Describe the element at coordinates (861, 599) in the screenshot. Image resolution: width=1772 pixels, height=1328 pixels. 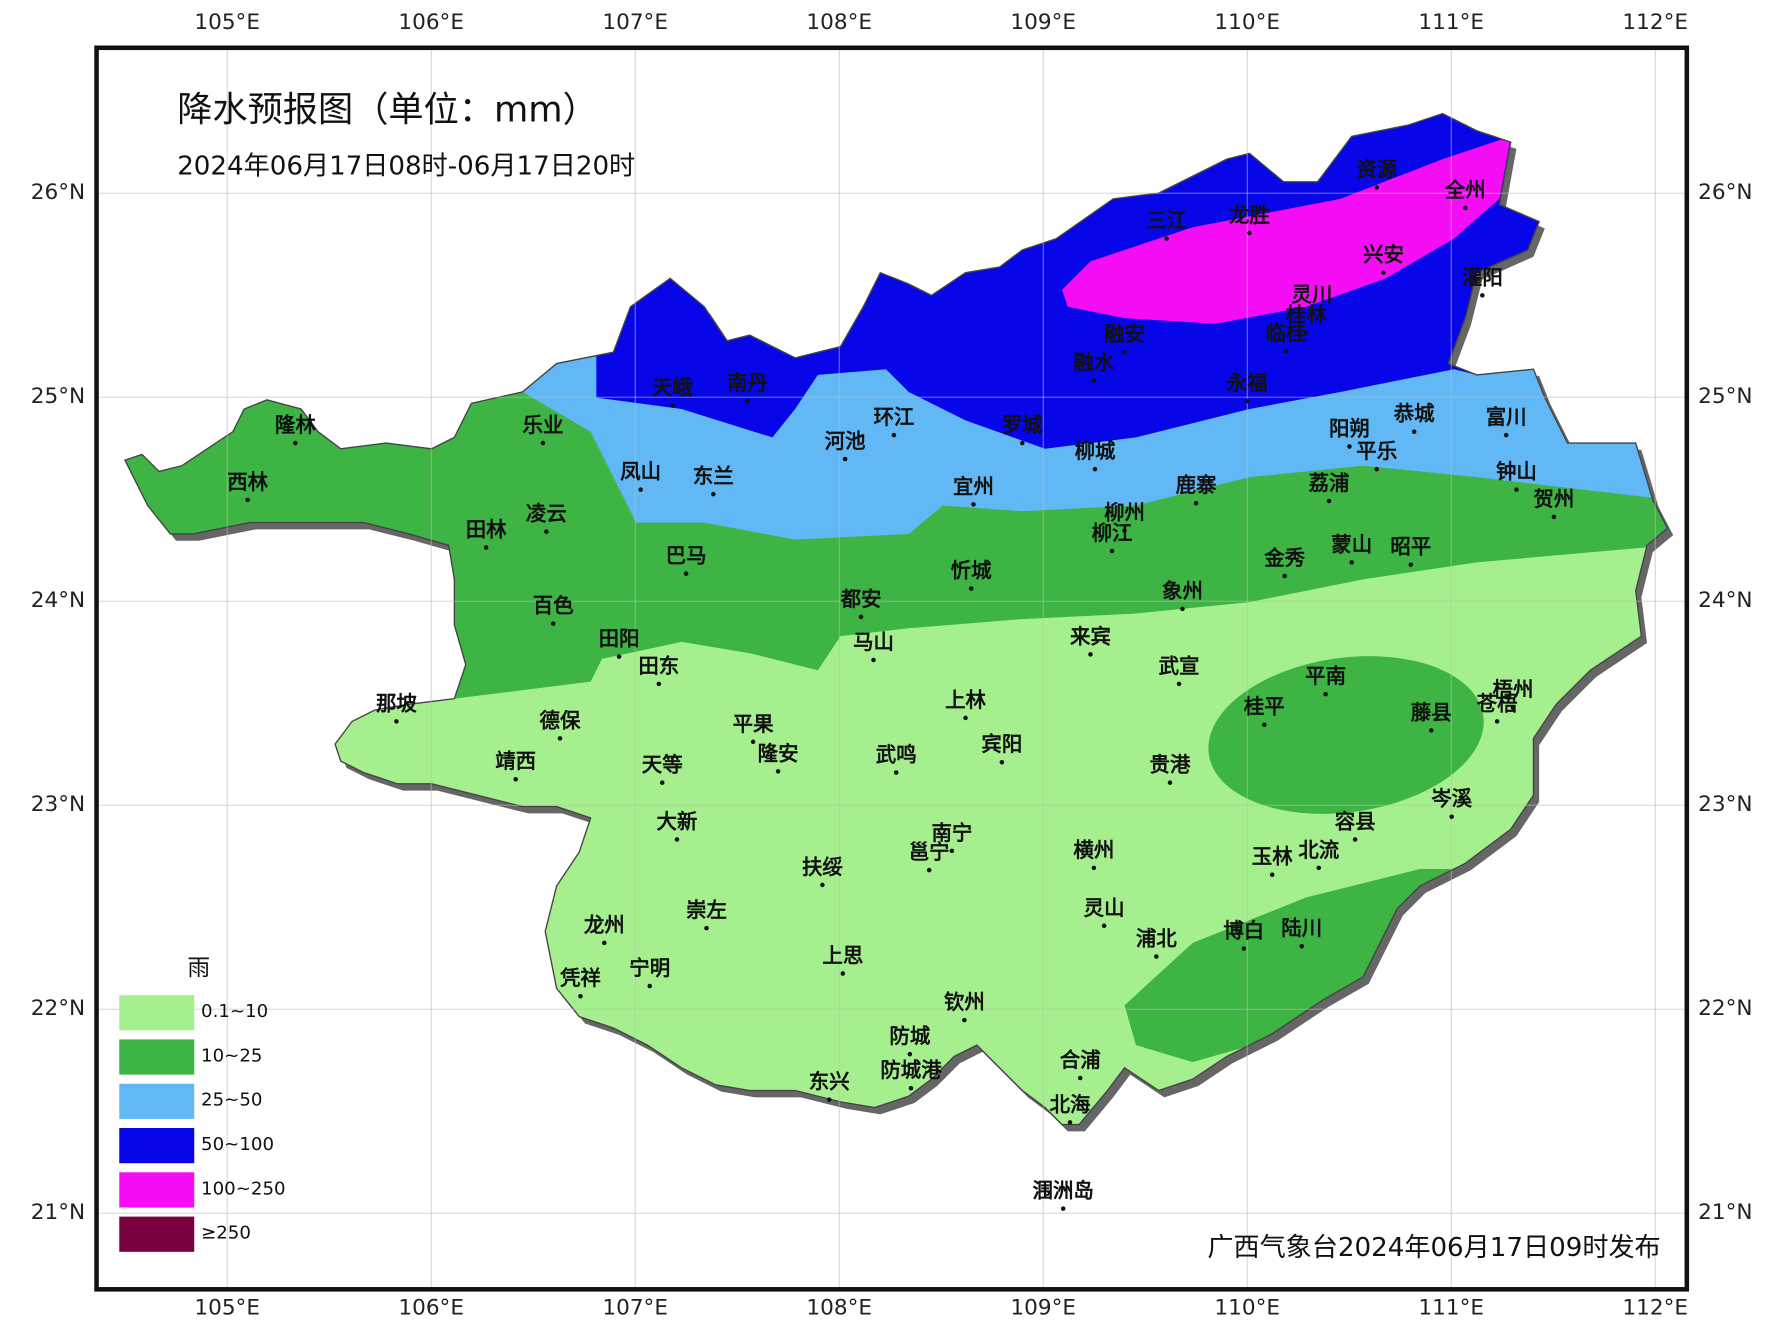
I see `city-label: 都安` at that location.